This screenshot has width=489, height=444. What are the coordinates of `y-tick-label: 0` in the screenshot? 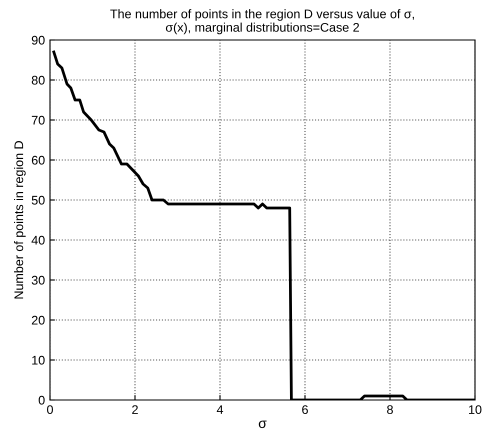 It's located at (41, 400).